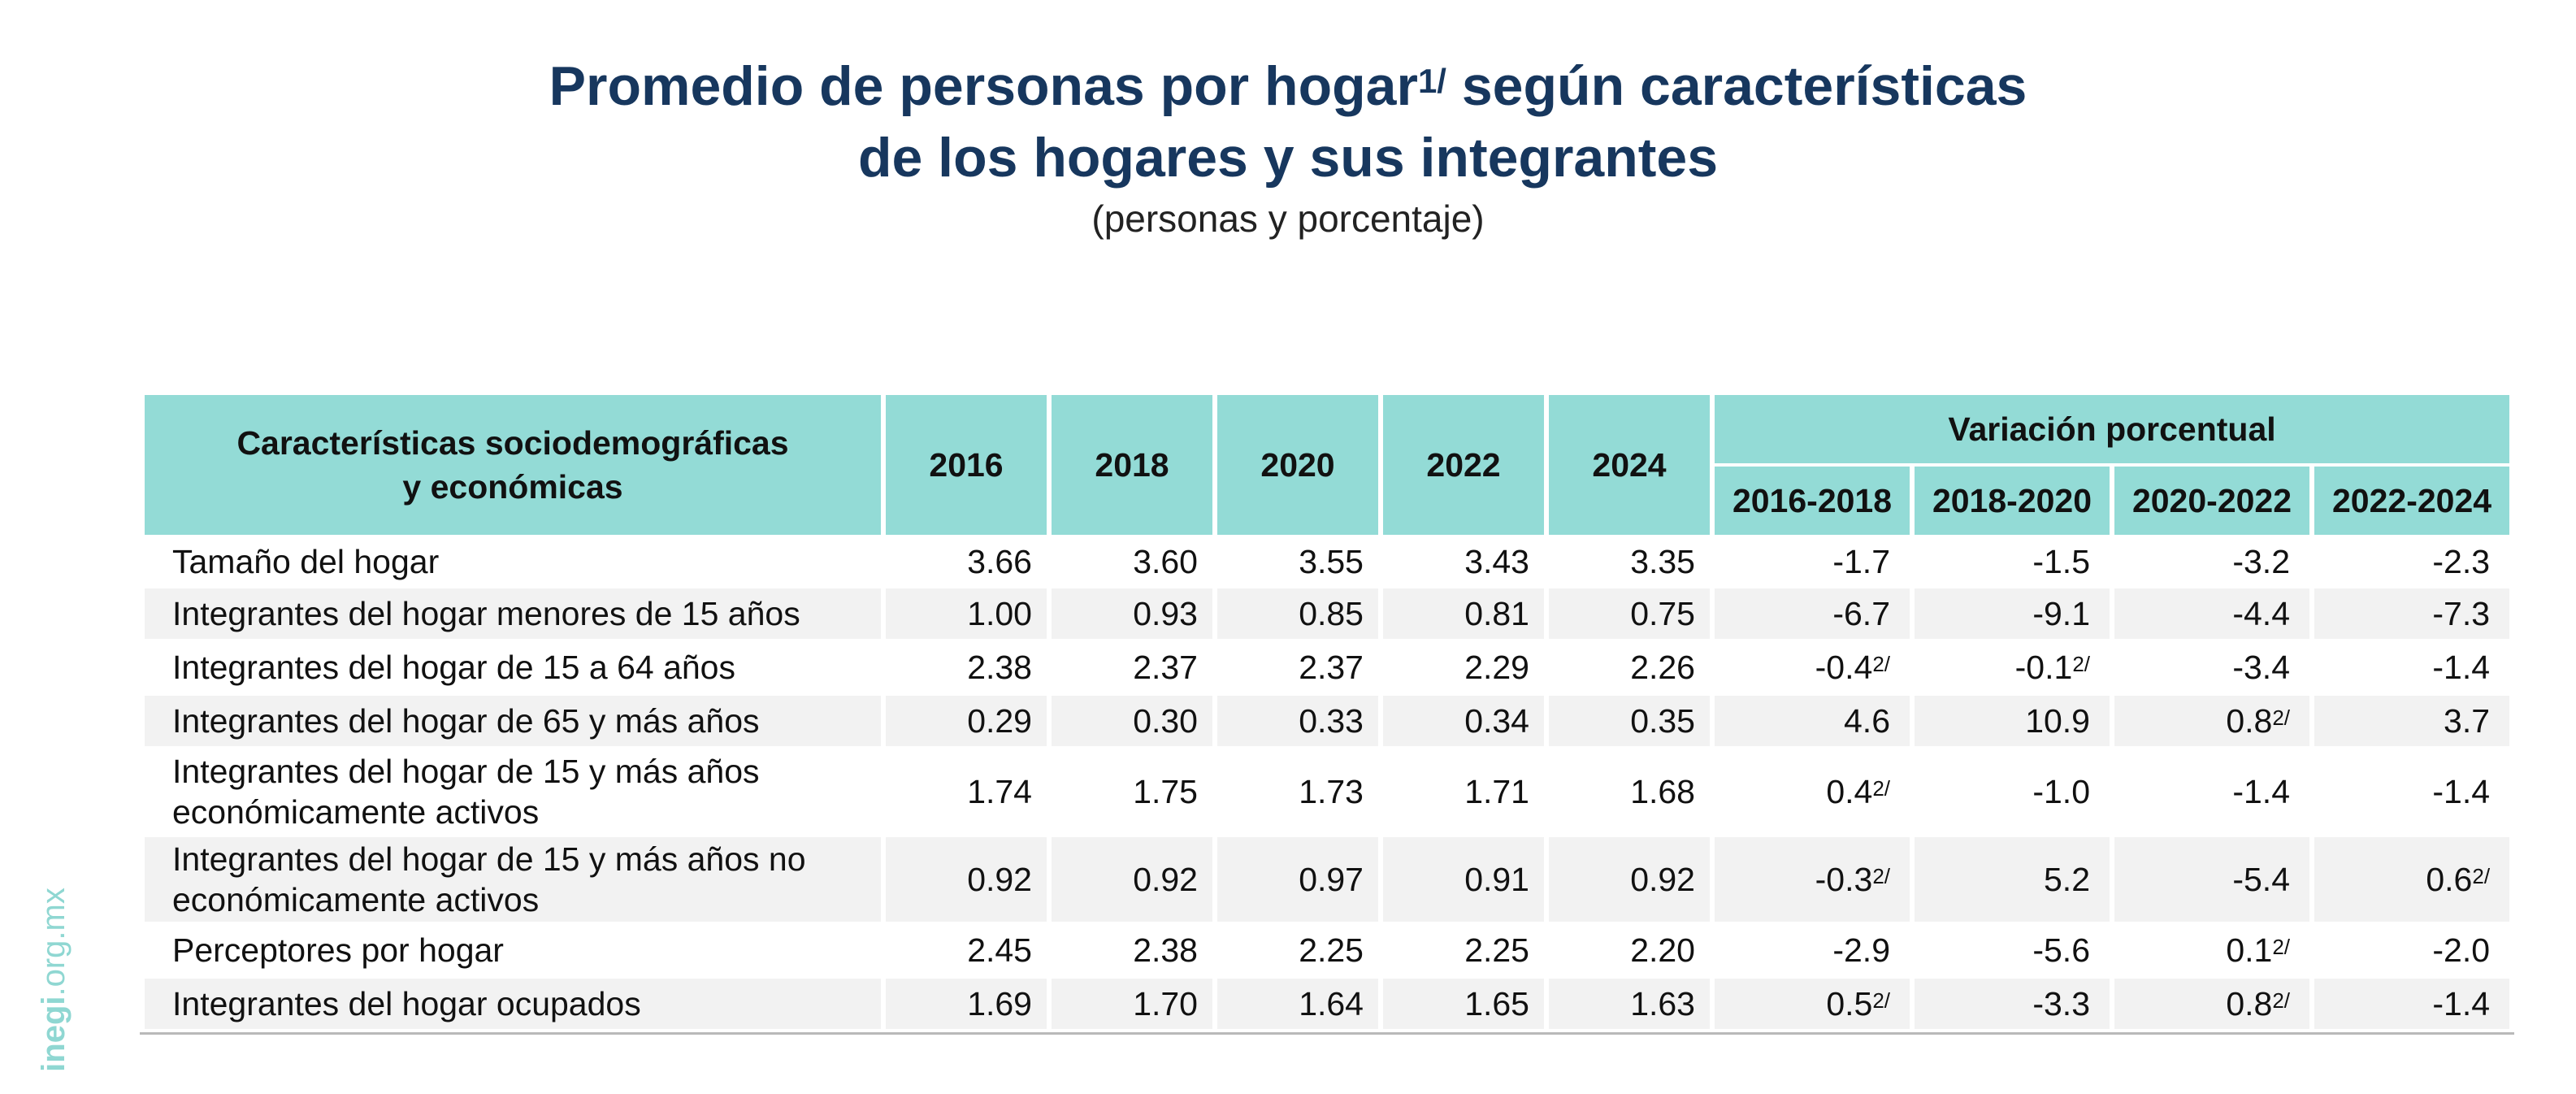 Image resolution: width=2576 pixels, height=1094 pixels. What do you see at coordinates (2061, 561) in the screenshot?
I see `variation-value-cell: -1.5` at bounding box center [2061, 561].